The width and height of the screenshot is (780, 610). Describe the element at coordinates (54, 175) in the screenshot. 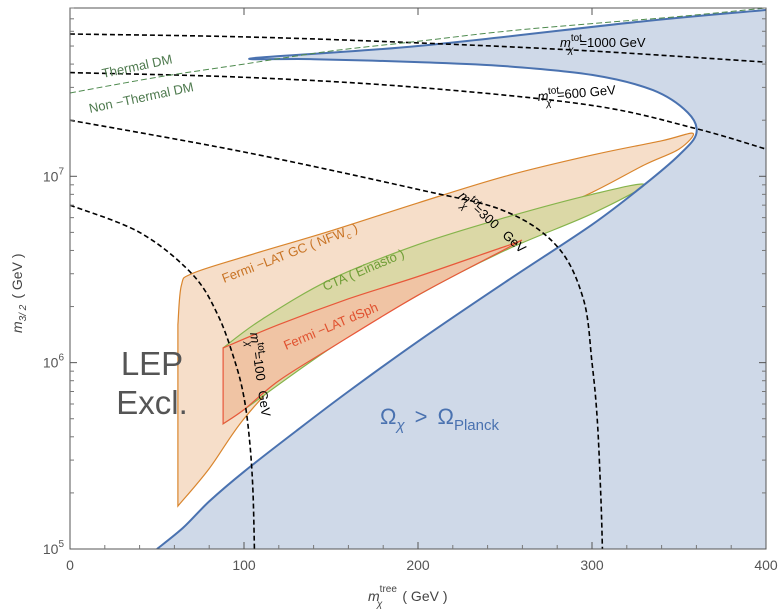

I see `y-tick-label: 10⁷` at that location.